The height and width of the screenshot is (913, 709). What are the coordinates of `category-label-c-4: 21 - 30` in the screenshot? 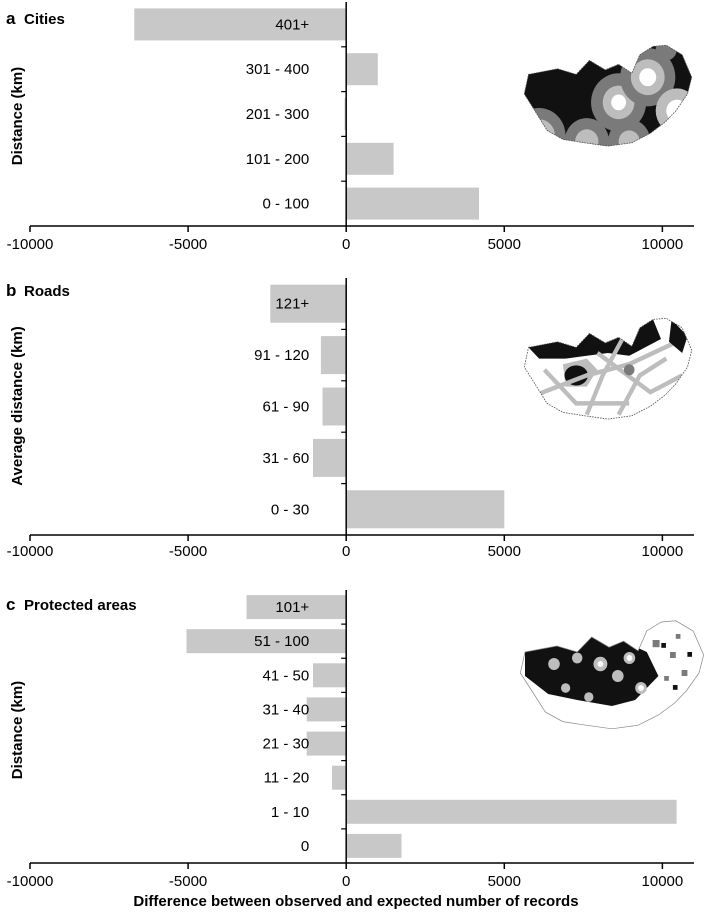 It's located at (285, 744).